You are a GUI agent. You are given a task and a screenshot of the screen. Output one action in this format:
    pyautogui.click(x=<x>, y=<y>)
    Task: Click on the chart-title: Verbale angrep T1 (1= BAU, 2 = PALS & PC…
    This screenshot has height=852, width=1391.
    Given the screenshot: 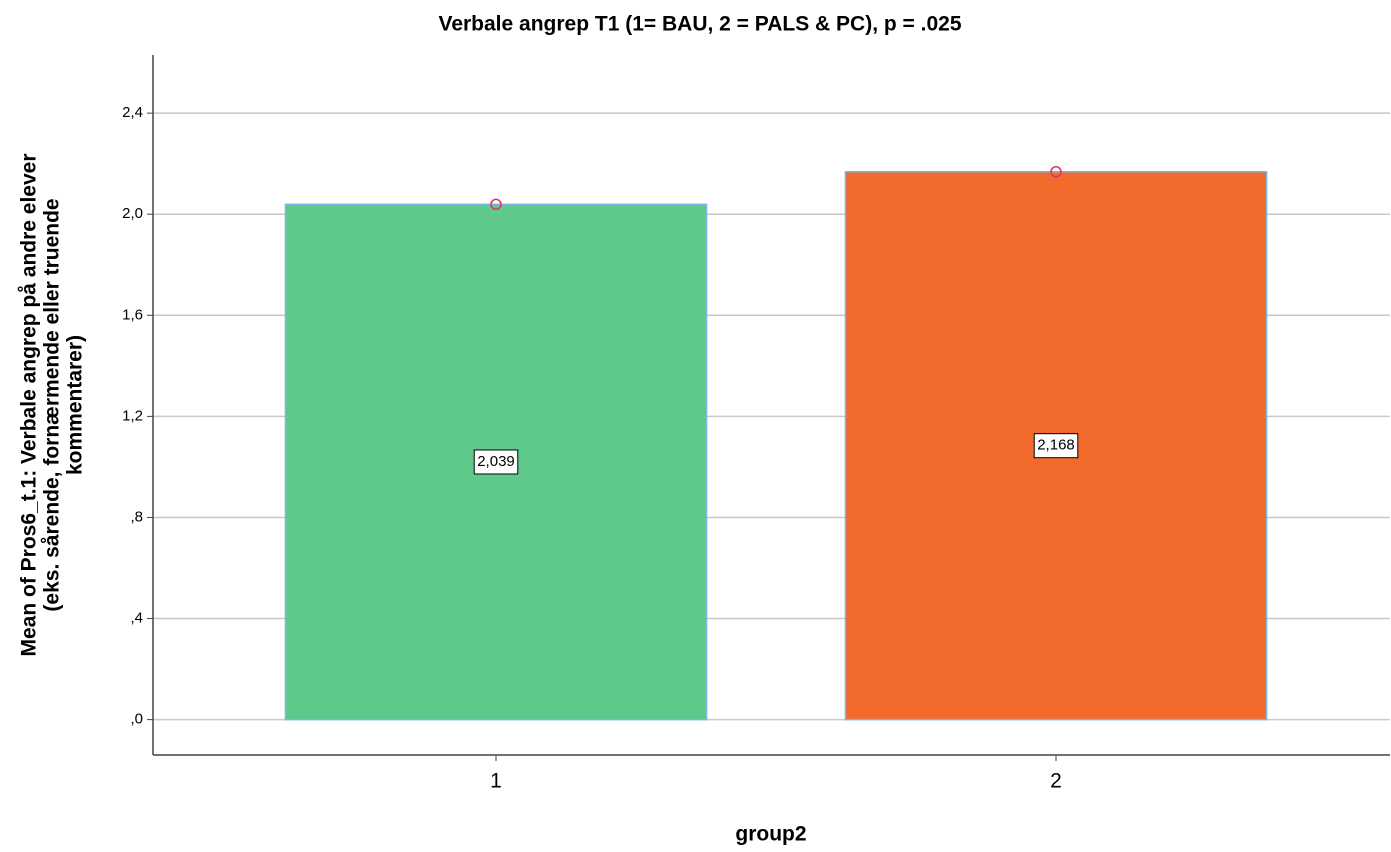 What is the action you would take?
    pyautogui.click(x=699, y=24)
    